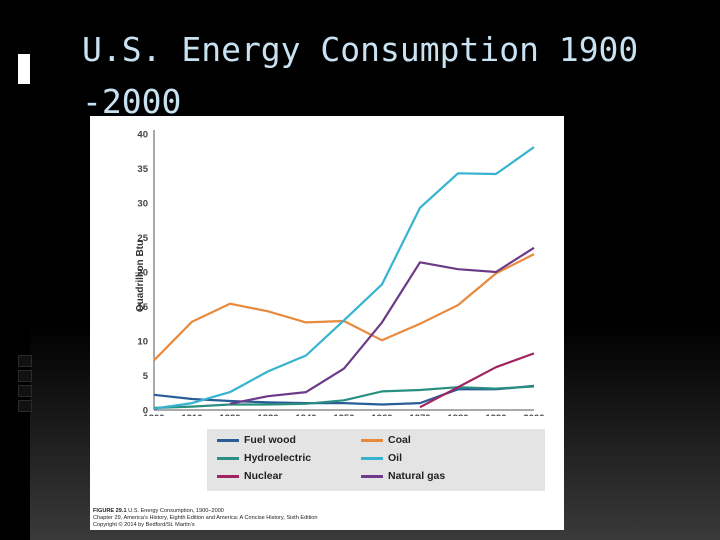 Image resolution: width=720 pixels, height=540 pixels. I want to click on x-tick-label: 1980, so click(457, 414).